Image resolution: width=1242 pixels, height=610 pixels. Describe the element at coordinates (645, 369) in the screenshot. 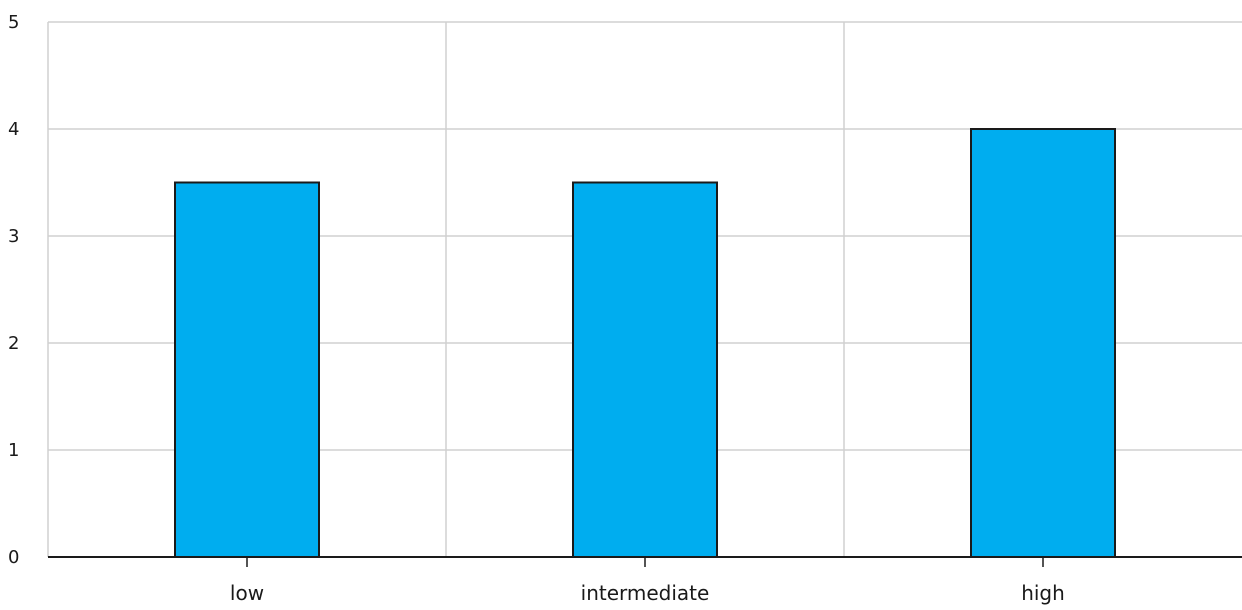

I see `bar-intermediate` at that location.